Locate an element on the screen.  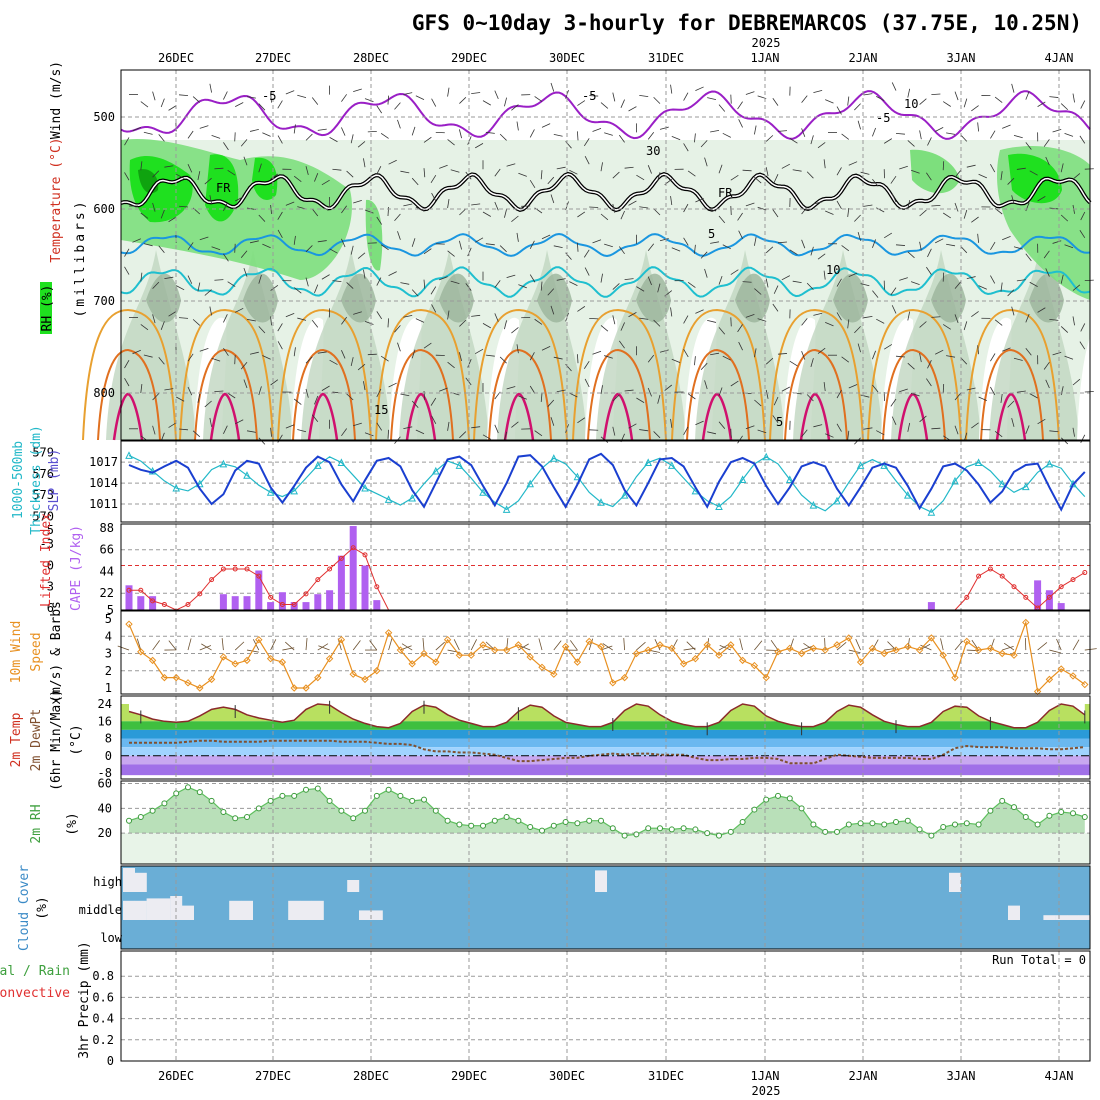
cape-bar is located at coordinates (141, 603).